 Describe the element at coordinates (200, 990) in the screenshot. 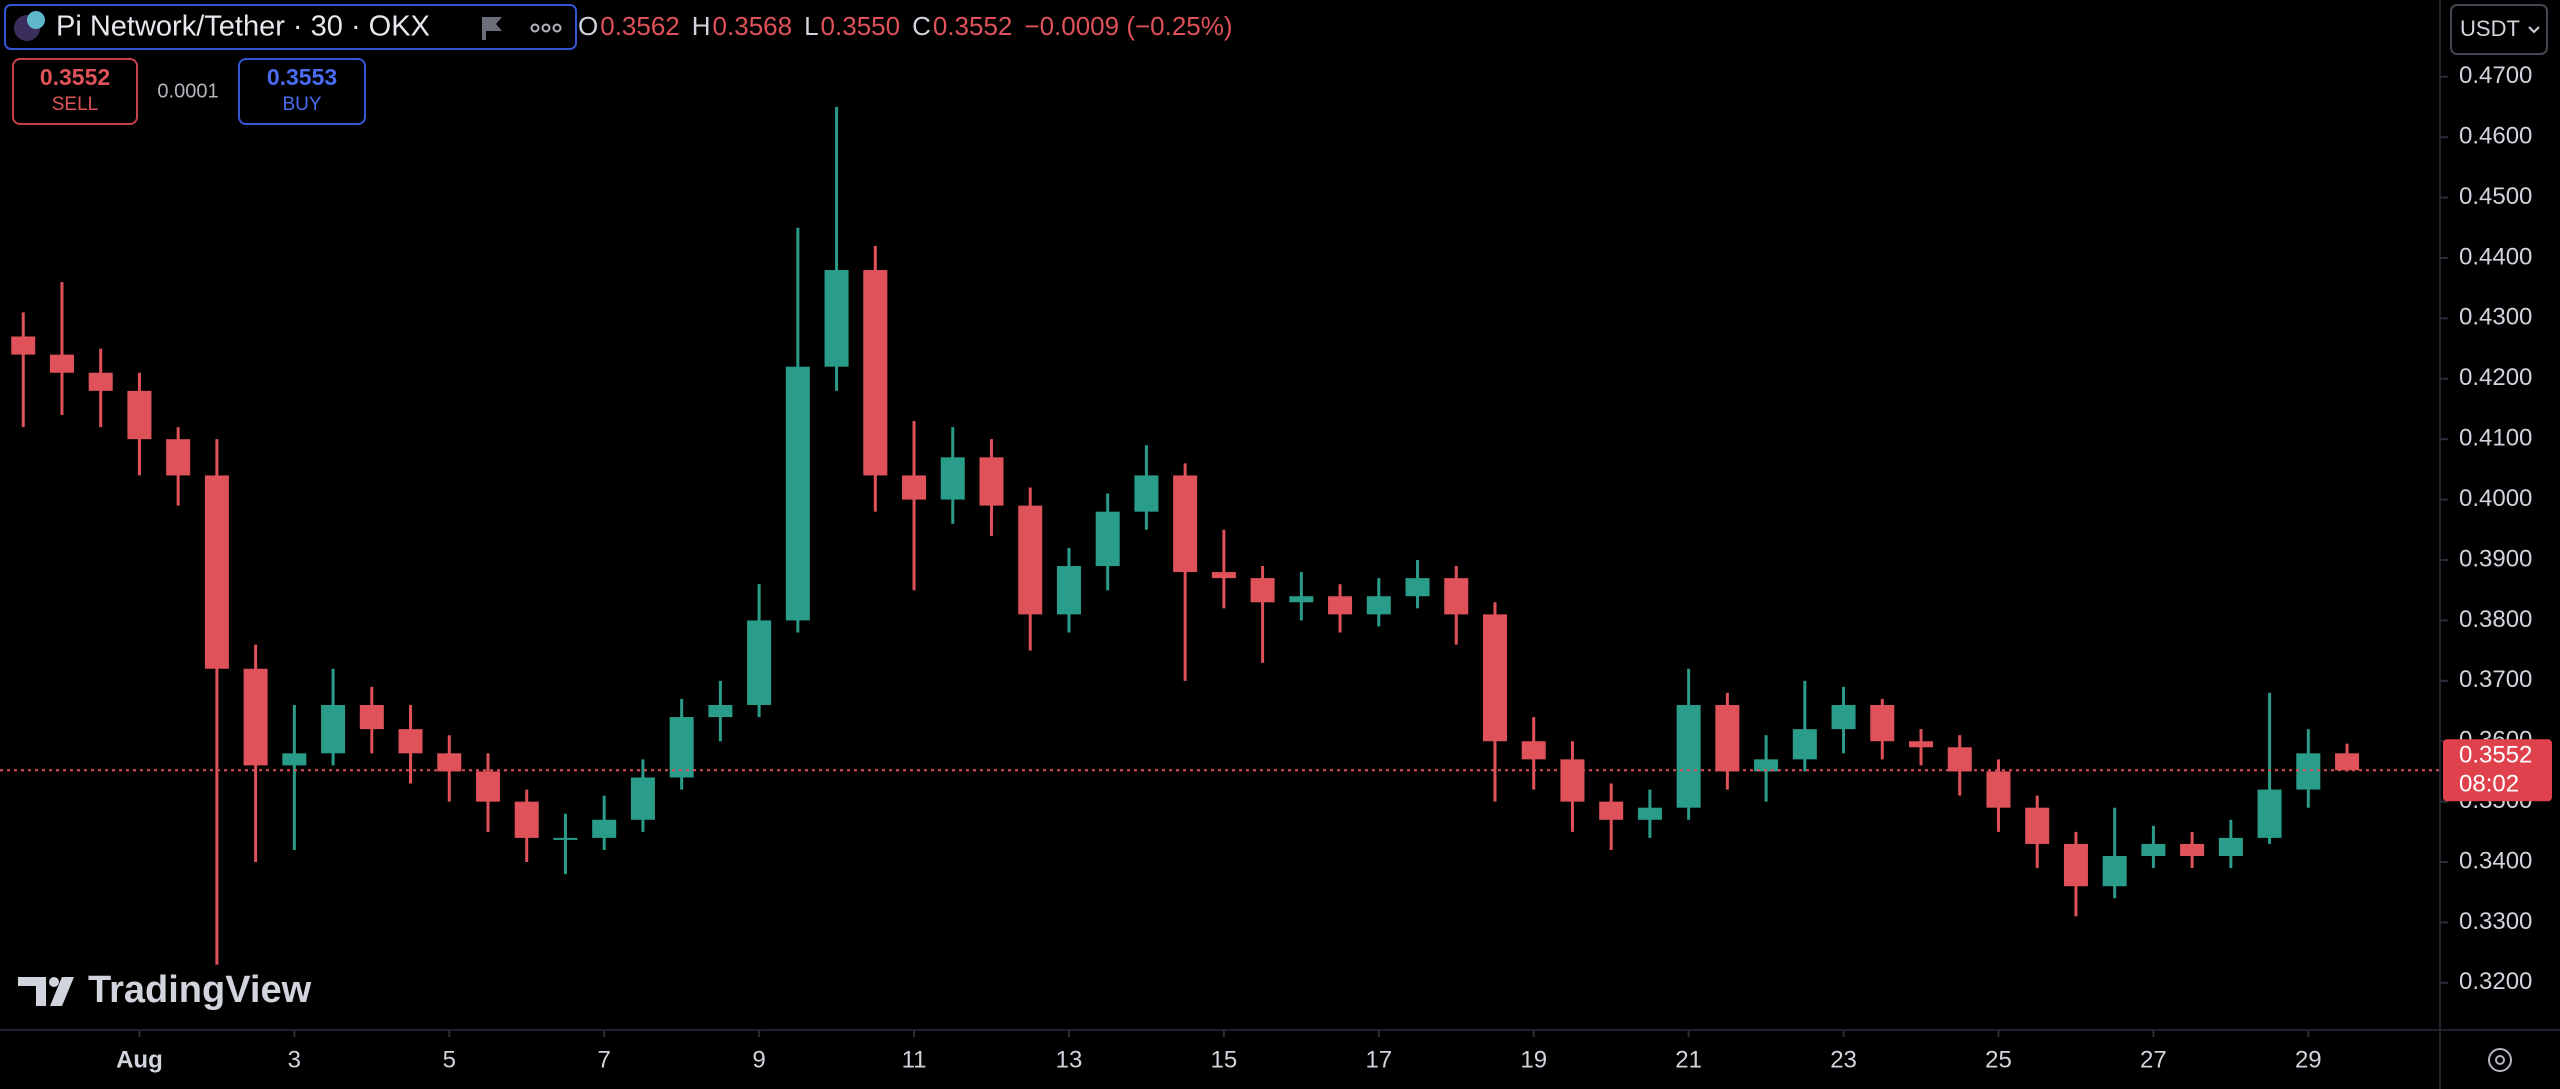

I see `watermark: TradingView` at that location.